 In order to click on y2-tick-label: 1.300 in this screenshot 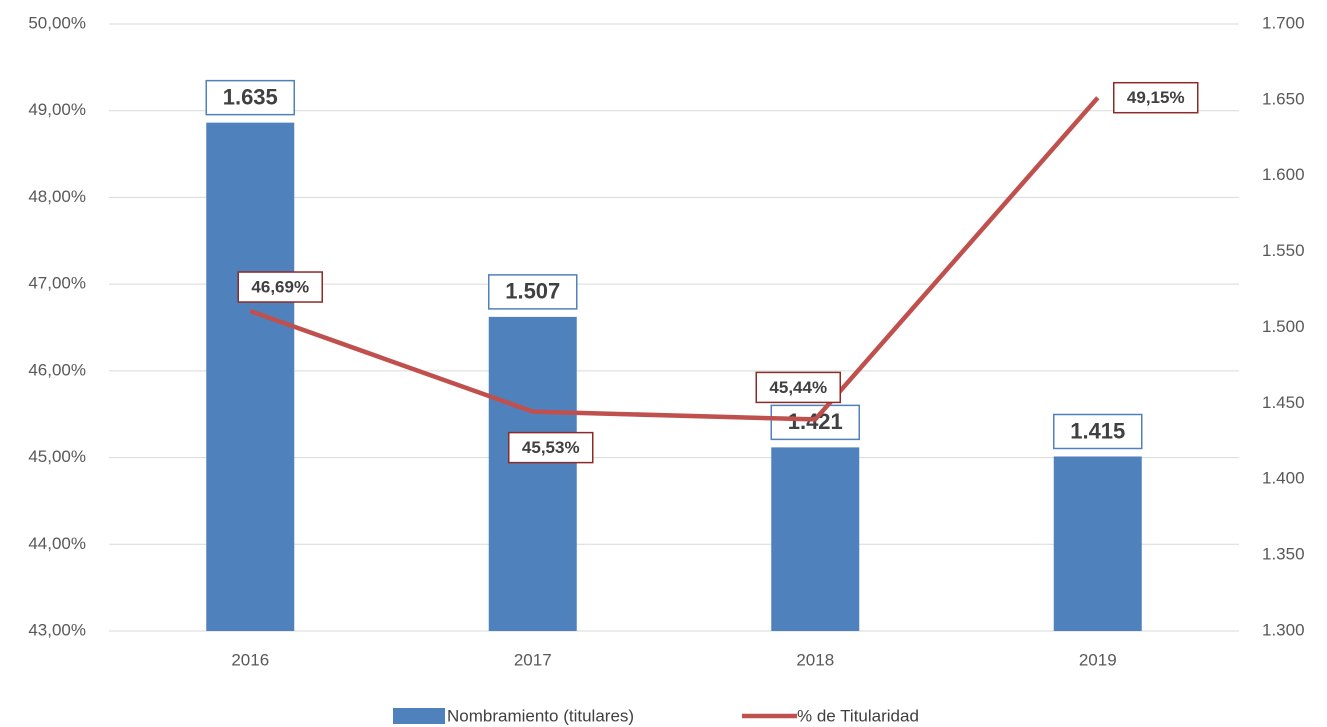, I will do `click(1283, 629)`.